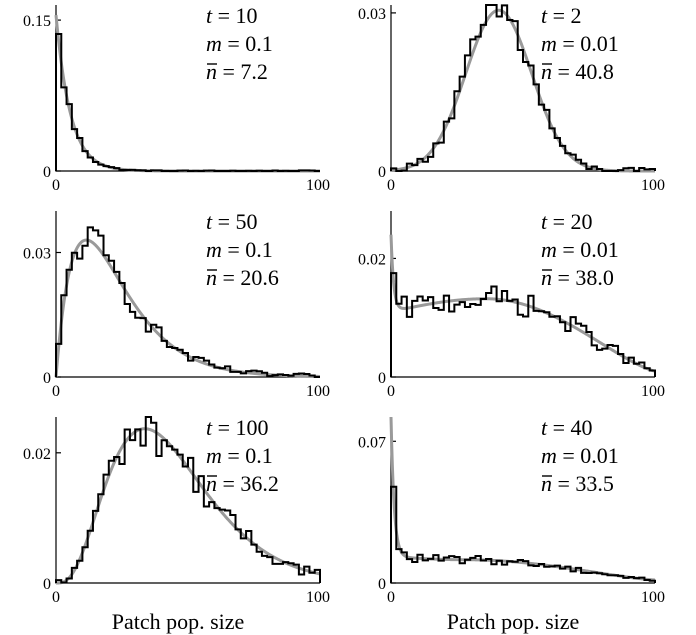 The height and width of the screenshot is (635, 696). I want to click on panel-top-left: 0 0.15 0 100 t = 10 m = 0.1 n = 7.2, so click(176, 98).